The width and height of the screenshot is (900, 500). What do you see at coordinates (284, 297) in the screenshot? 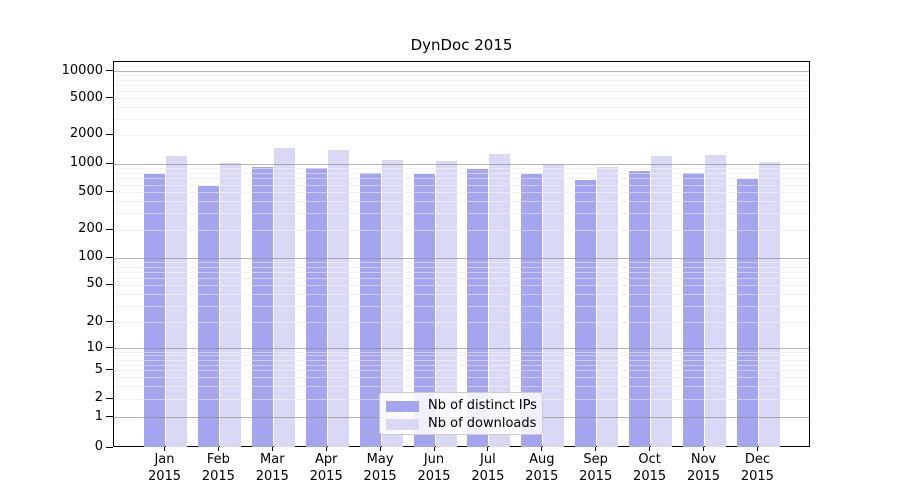
I see `bar-downloads-mar` at bounding box center [284, 297].